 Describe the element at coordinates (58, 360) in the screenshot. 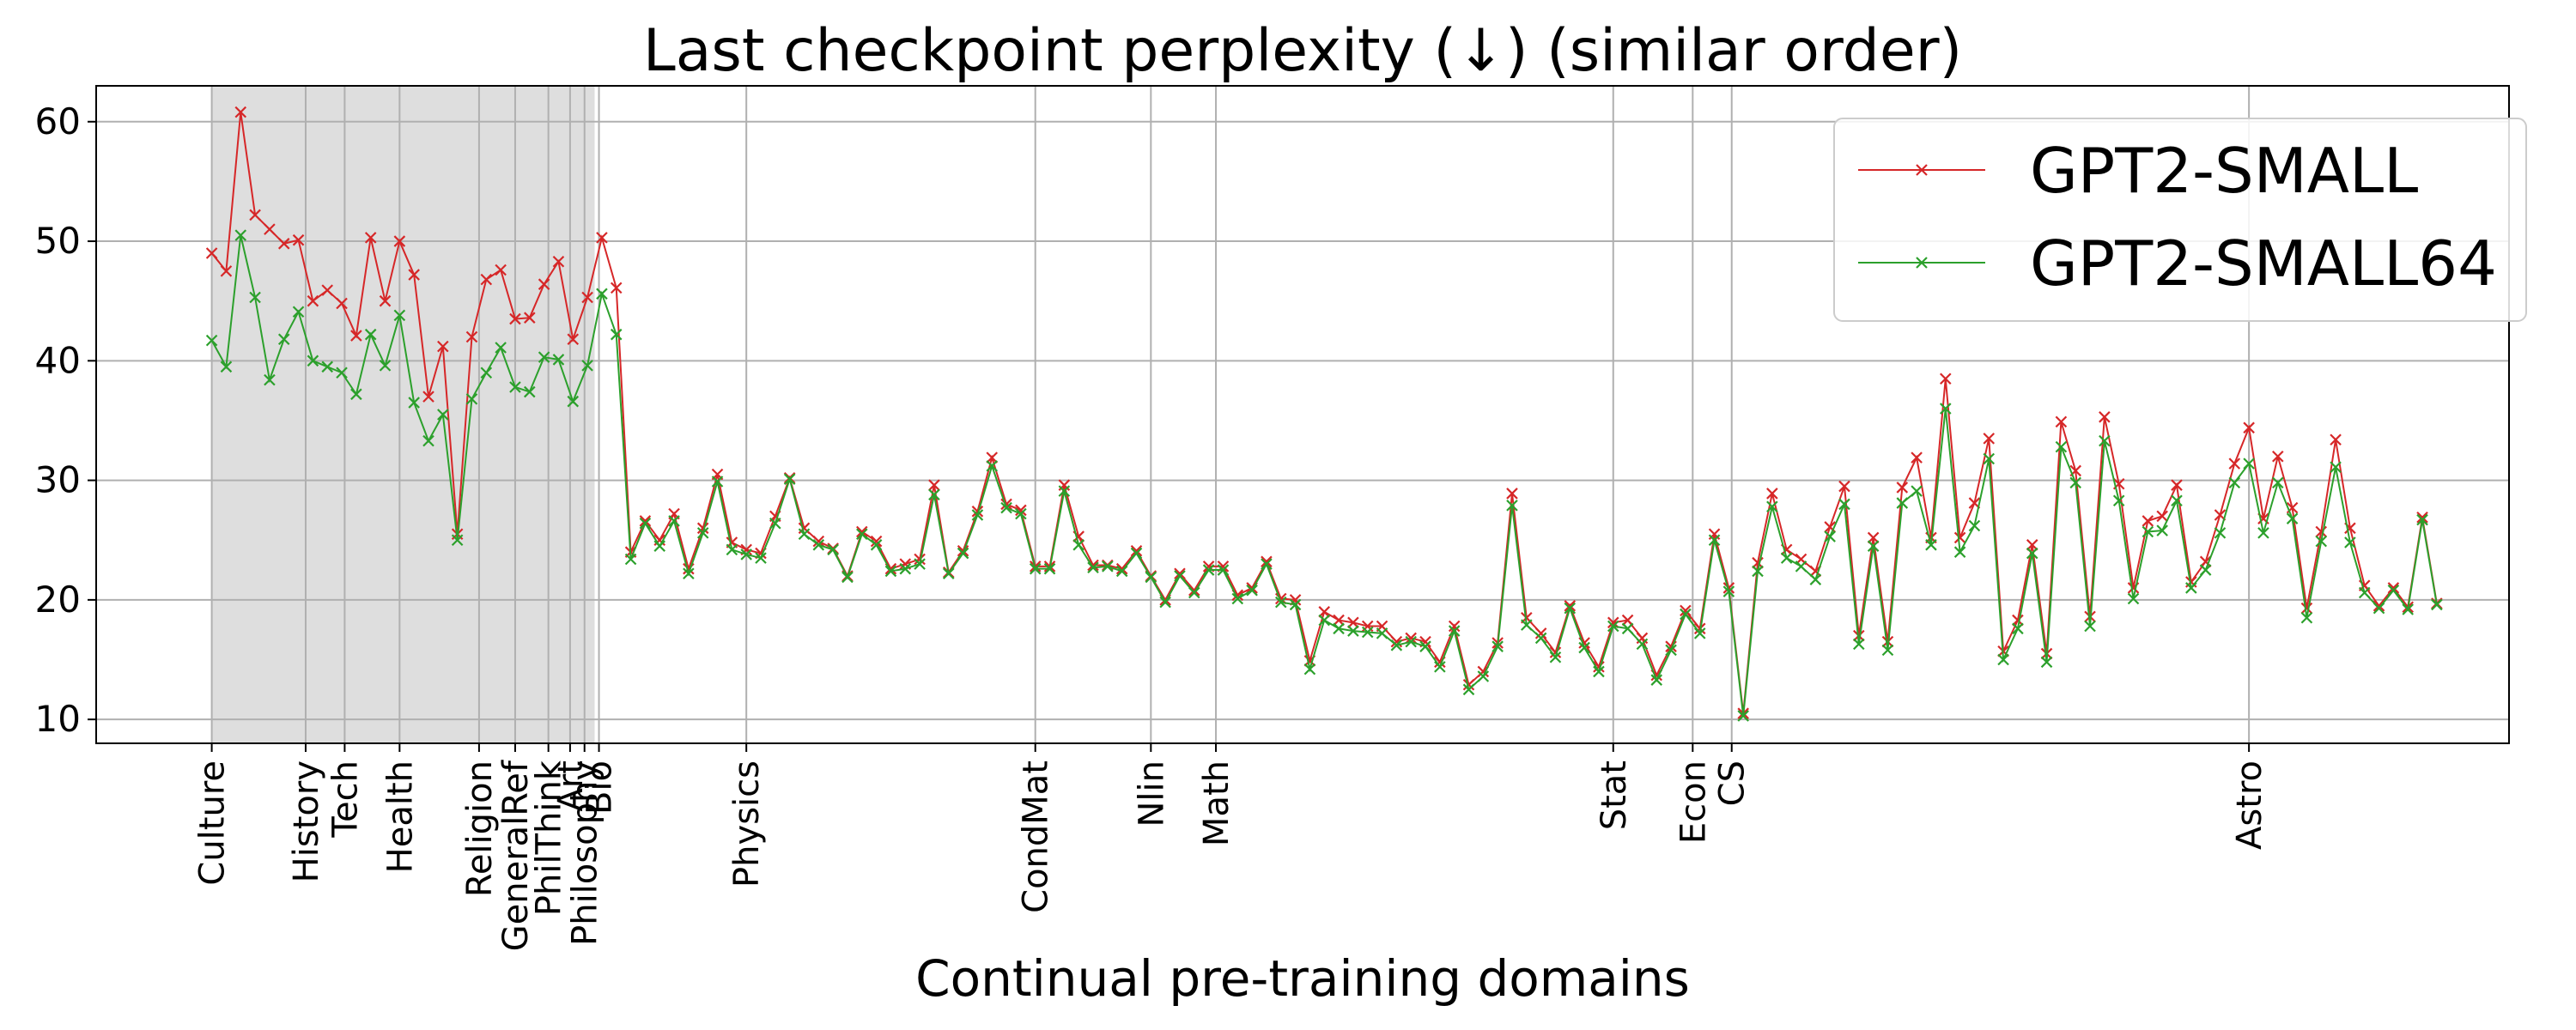

I see `y-tick-label: 40` at that location.